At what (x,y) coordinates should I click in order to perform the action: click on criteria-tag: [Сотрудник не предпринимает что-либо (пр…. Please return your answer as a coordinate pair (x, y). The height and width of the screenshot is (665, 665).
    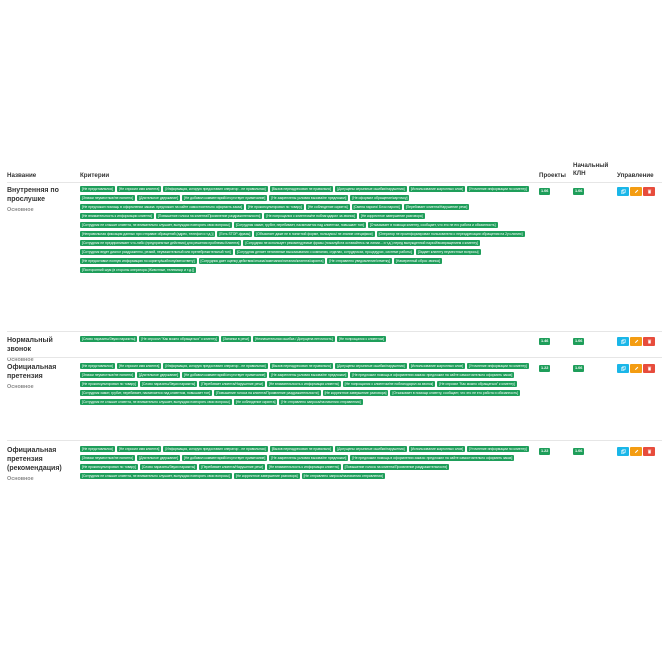
    Looking at the image, I should click on (161, 243).